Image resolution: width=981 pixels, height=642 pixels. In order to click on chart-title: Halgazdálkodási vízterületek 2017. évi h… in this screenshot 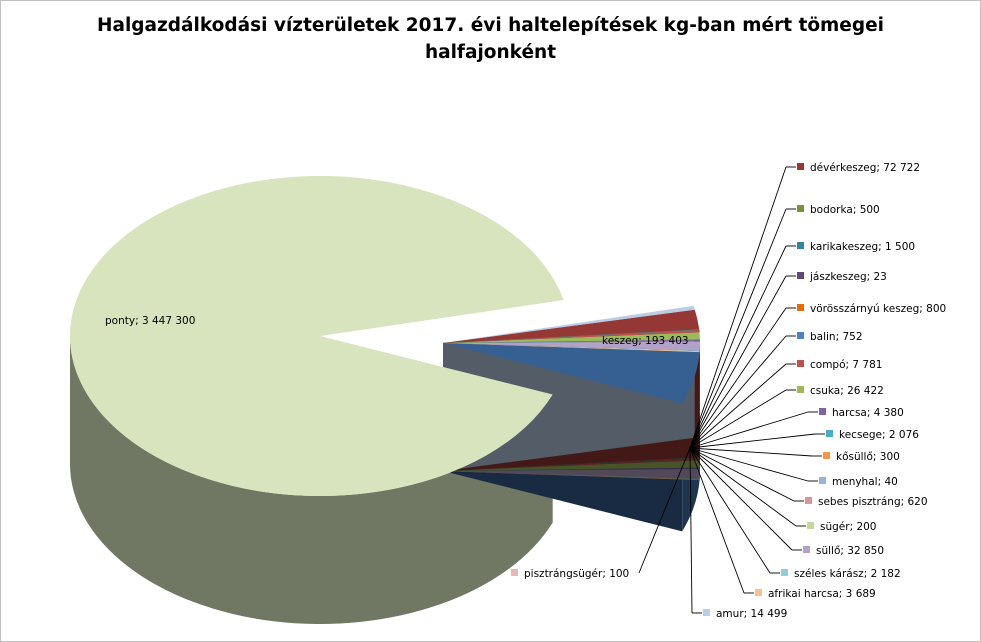, I will do `click(490, 39)`.